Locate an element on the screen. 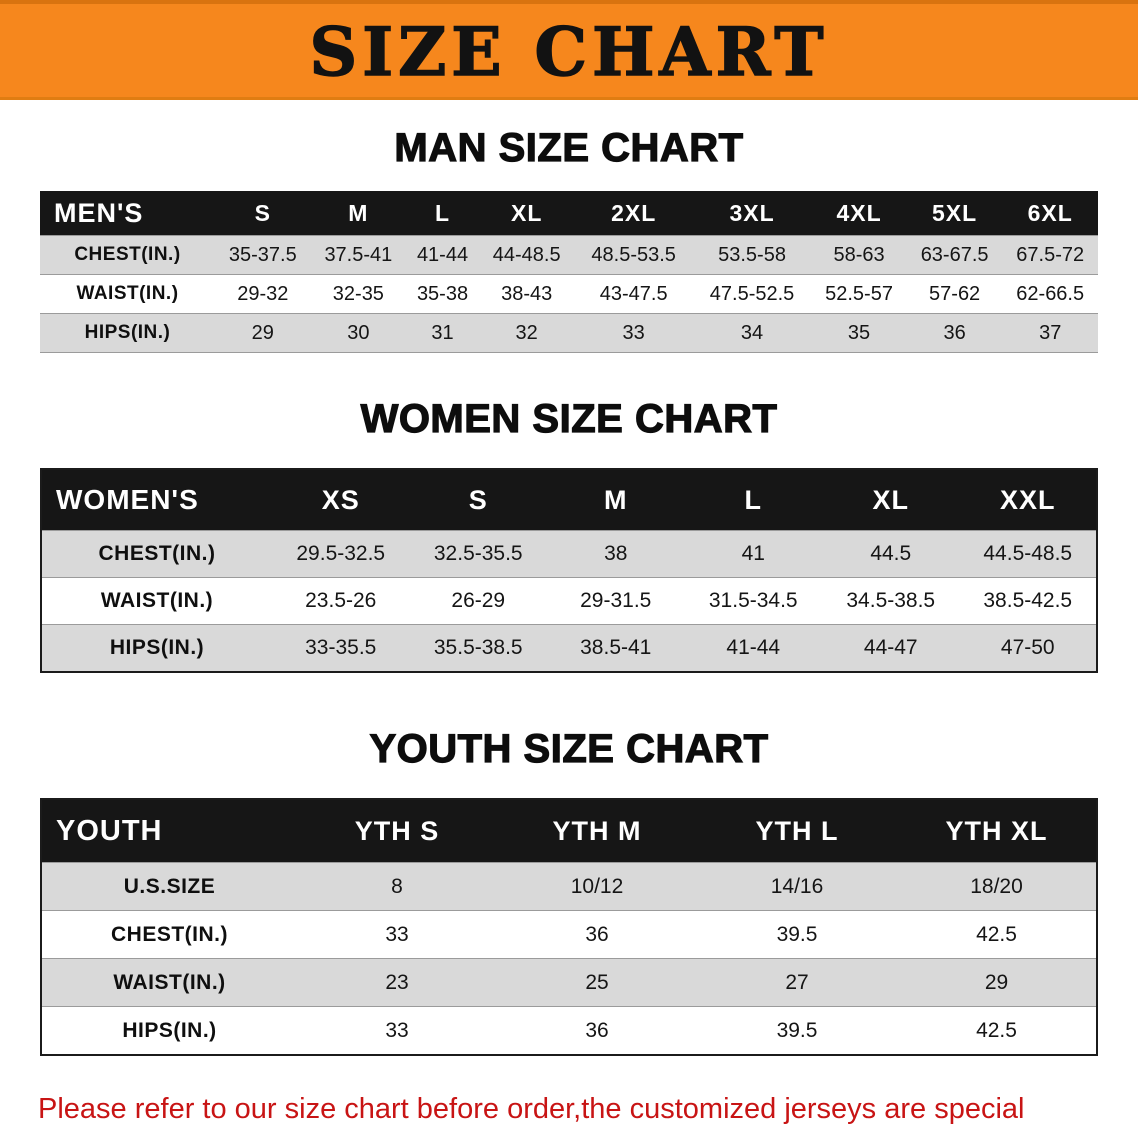 The height and width of the screenshot is (1132, 1138). size-header-cell: YTH XL is located at coordinates (997, 831).